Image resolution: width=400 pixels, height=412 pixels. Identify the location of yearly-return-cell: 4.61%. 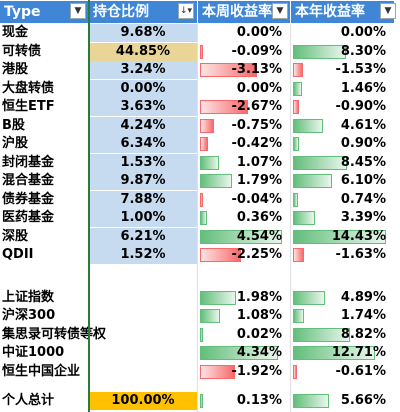
(341, 126).